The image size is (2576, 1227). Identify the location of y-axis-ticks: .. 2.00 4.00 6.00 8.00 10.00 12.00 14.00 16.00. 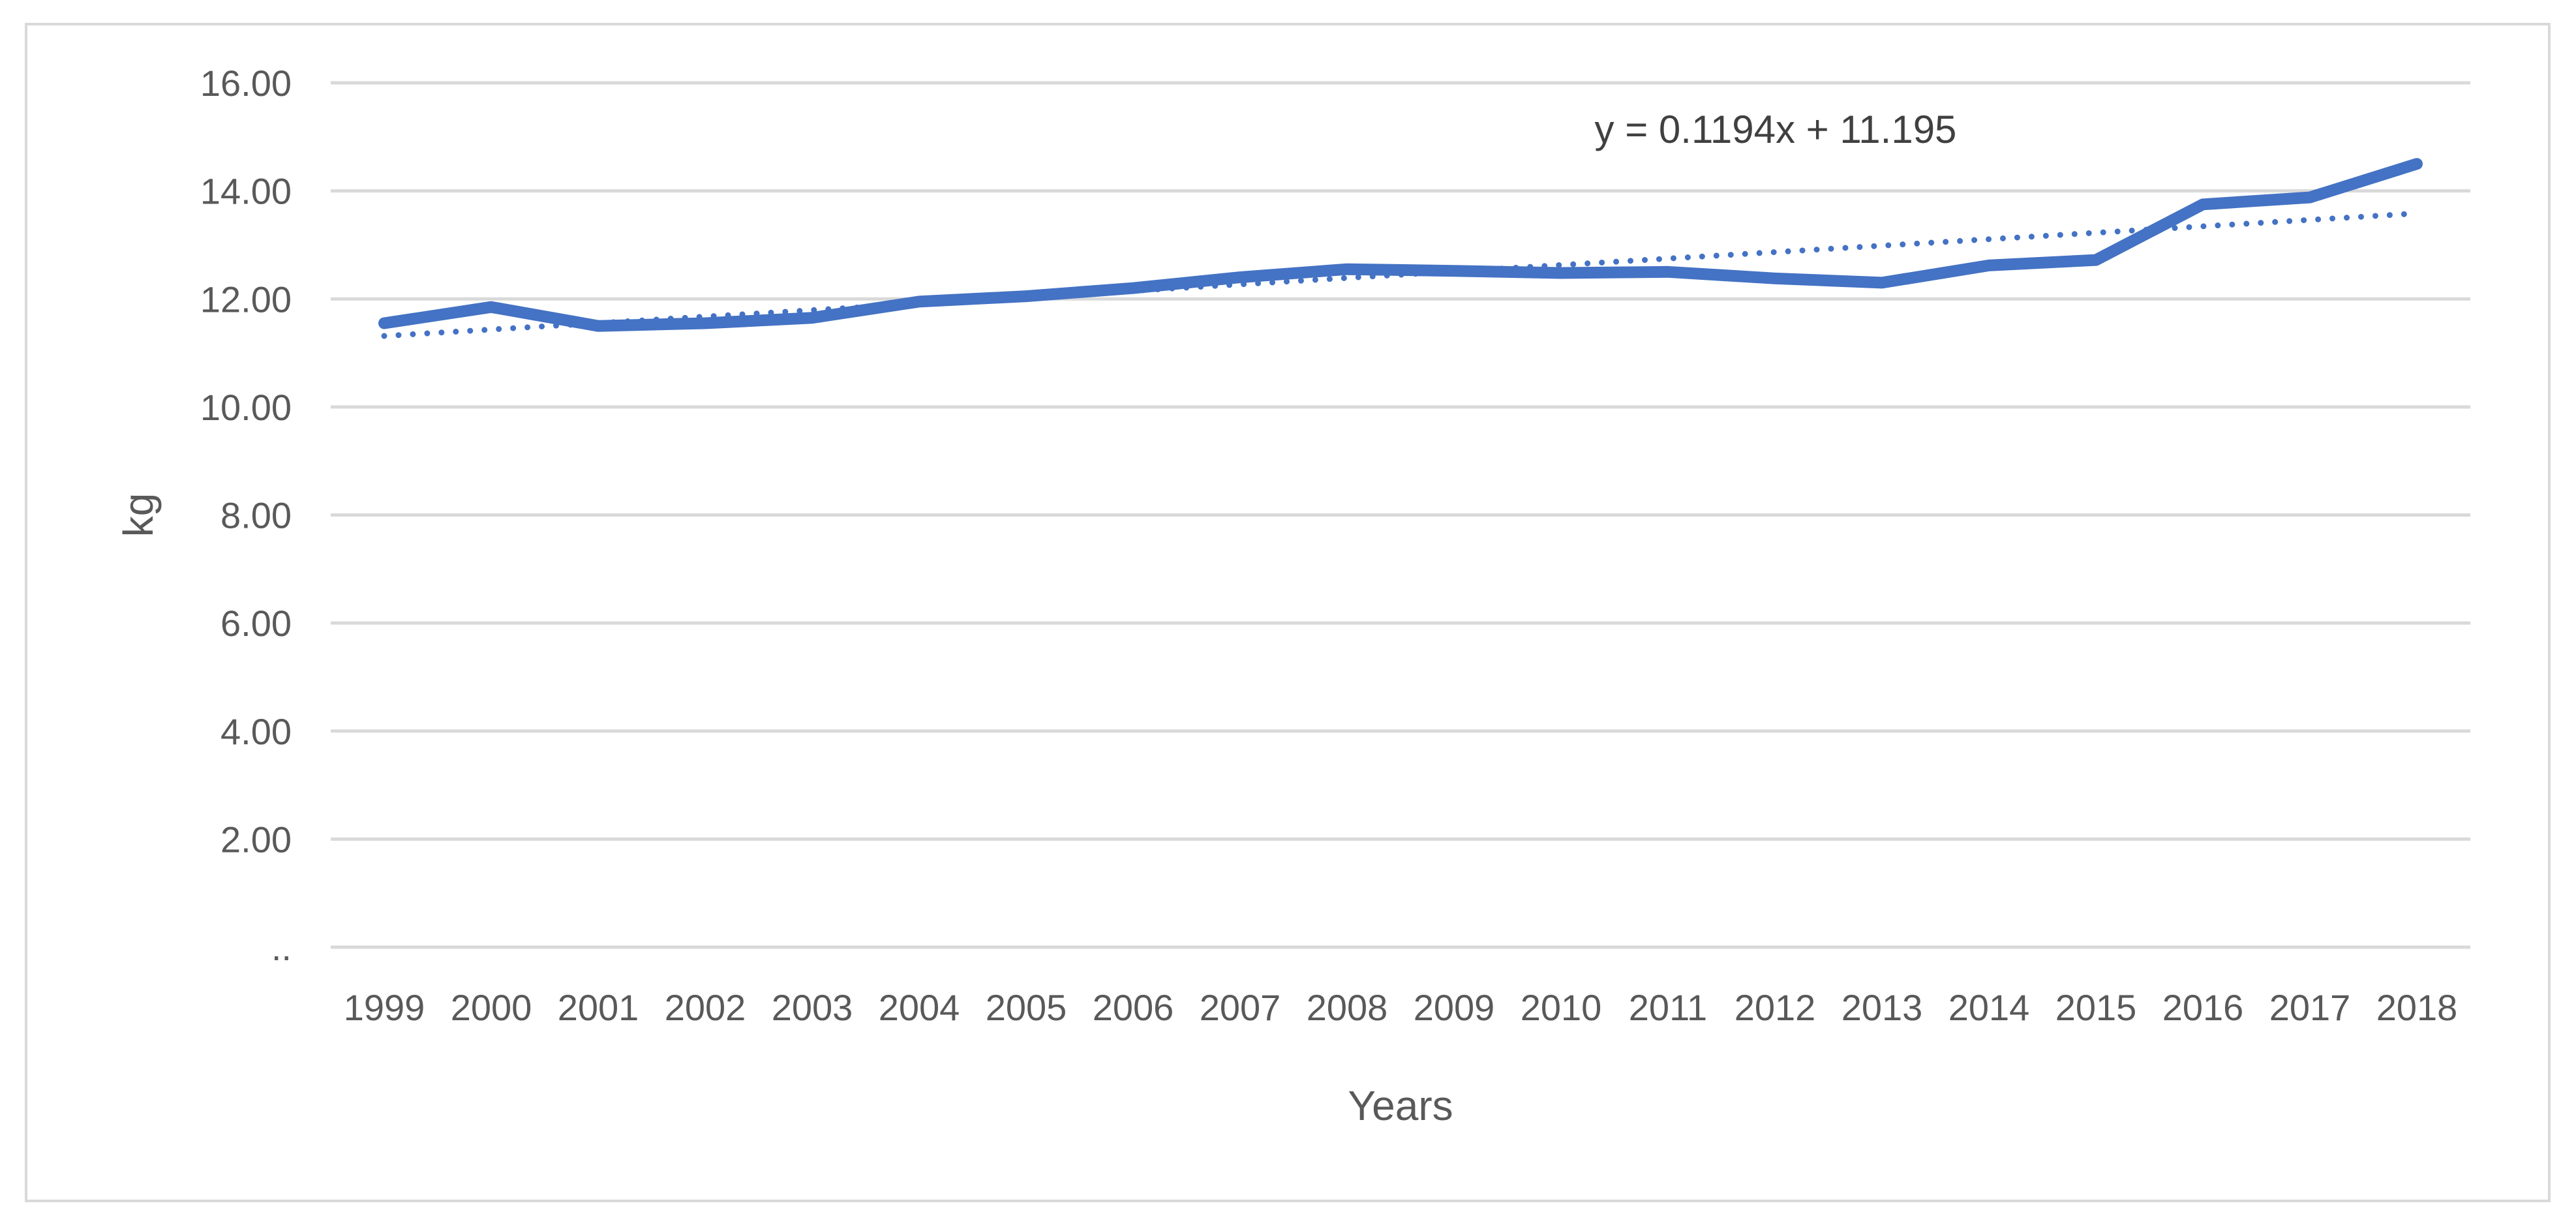
(246, 515).